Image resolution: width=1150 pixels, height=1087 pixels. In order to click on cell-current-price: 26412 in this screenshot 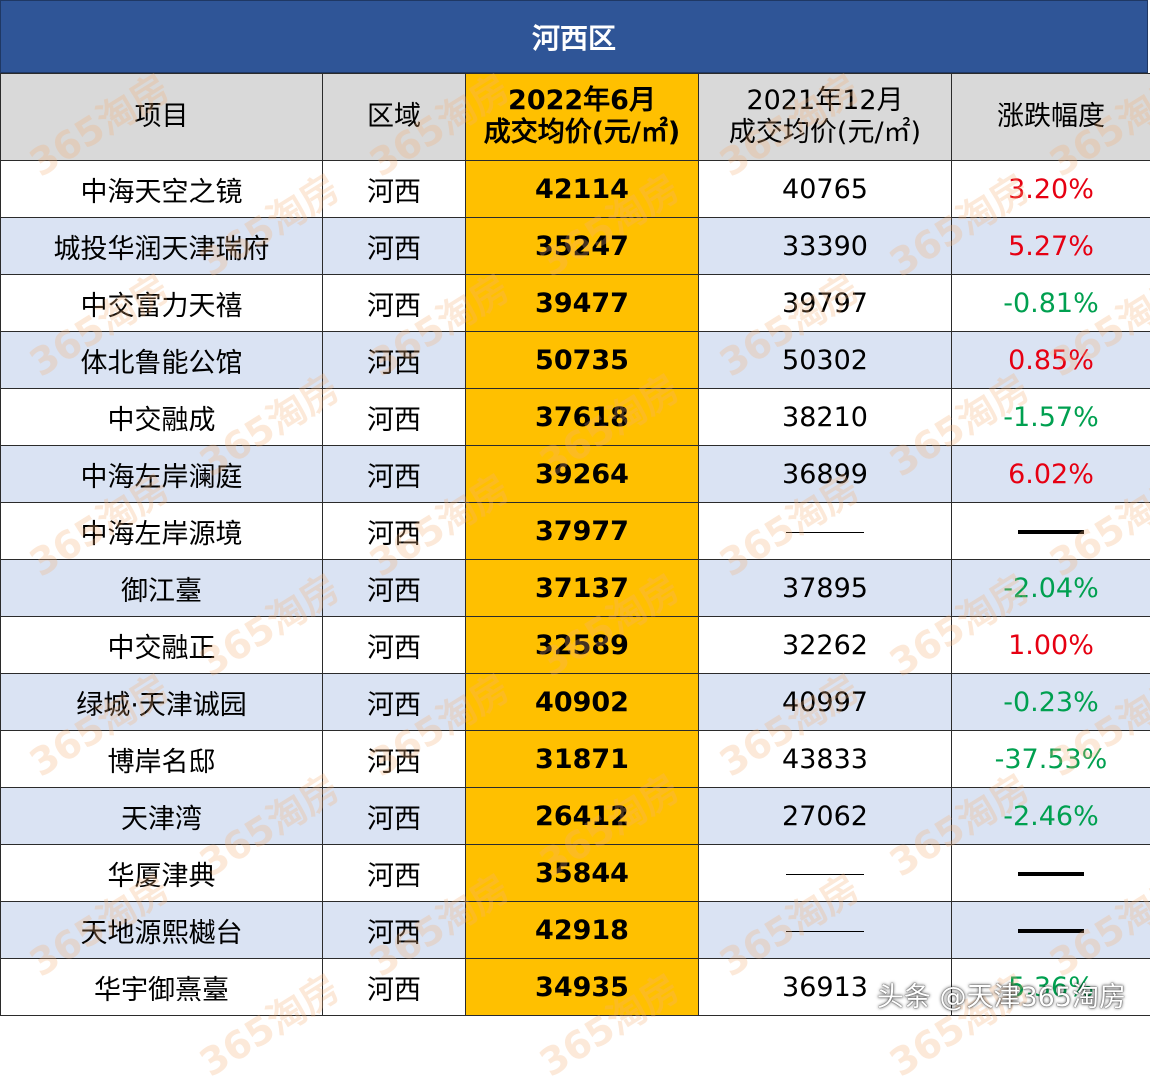, I will do `click(582, 816)`.